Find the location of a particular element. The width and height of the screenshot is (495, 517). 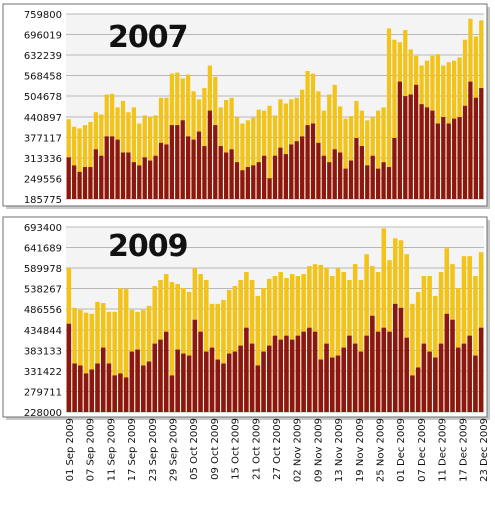

y-tick-label: 759800 is located at coordinates (43, 15).